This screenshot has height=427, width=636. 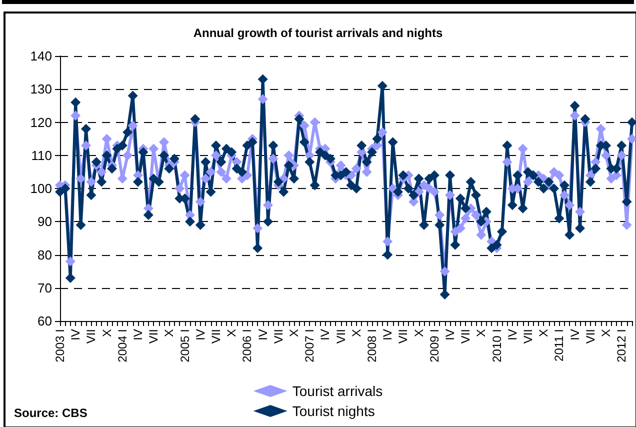 I want to click on chart-title: Annual growth of tourist arrivals and nights, so click(x=318, y=33).